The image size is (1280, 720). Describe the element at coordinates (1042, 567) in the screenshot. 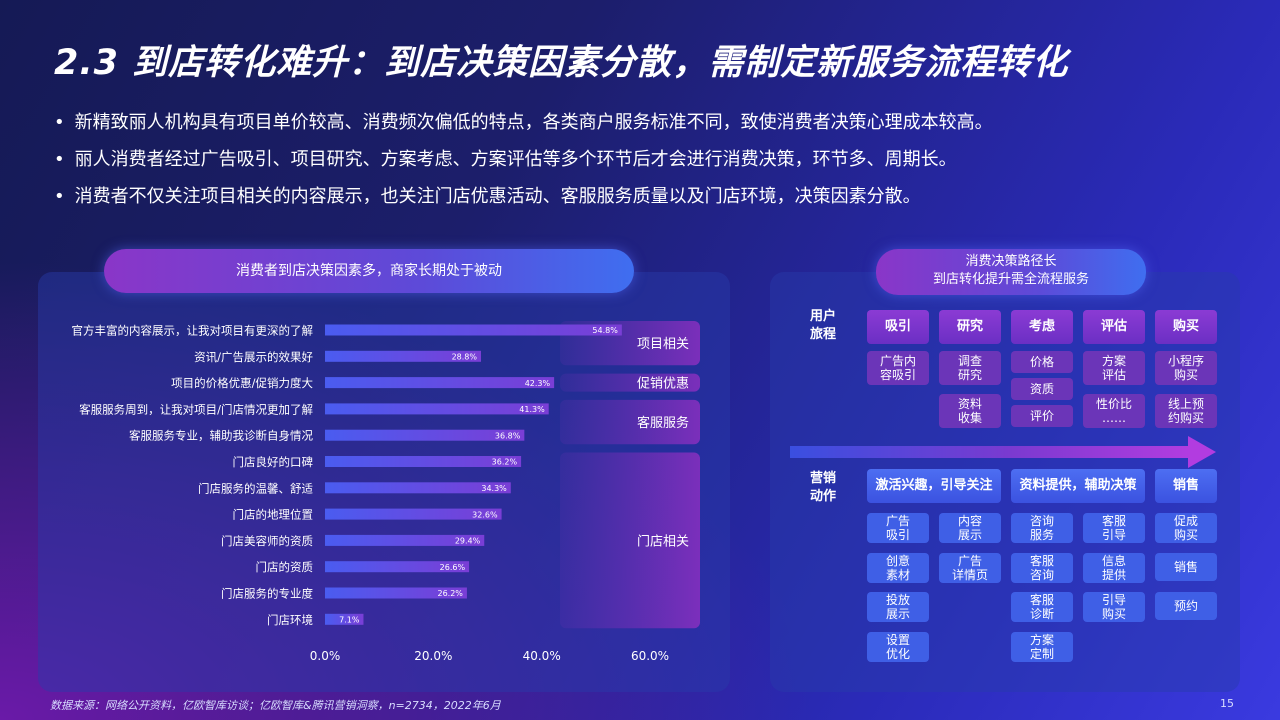

I see `action-cell: 客服 咨询` at that location.